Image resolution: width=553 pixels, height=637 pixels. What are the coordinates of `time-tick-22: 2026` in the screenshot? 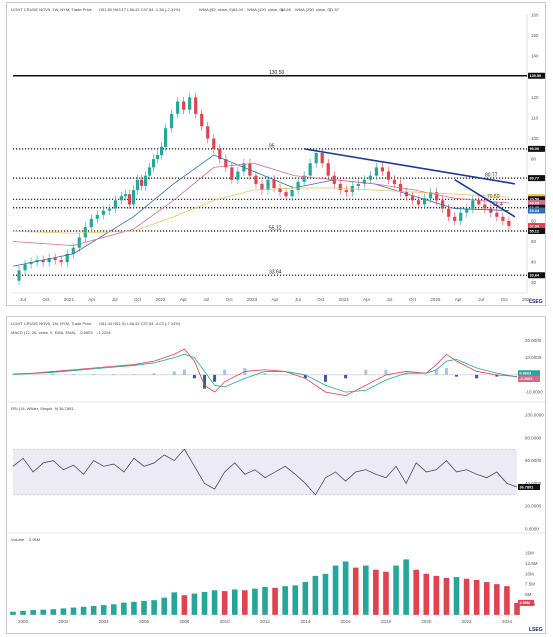 It's located at (527, 299).